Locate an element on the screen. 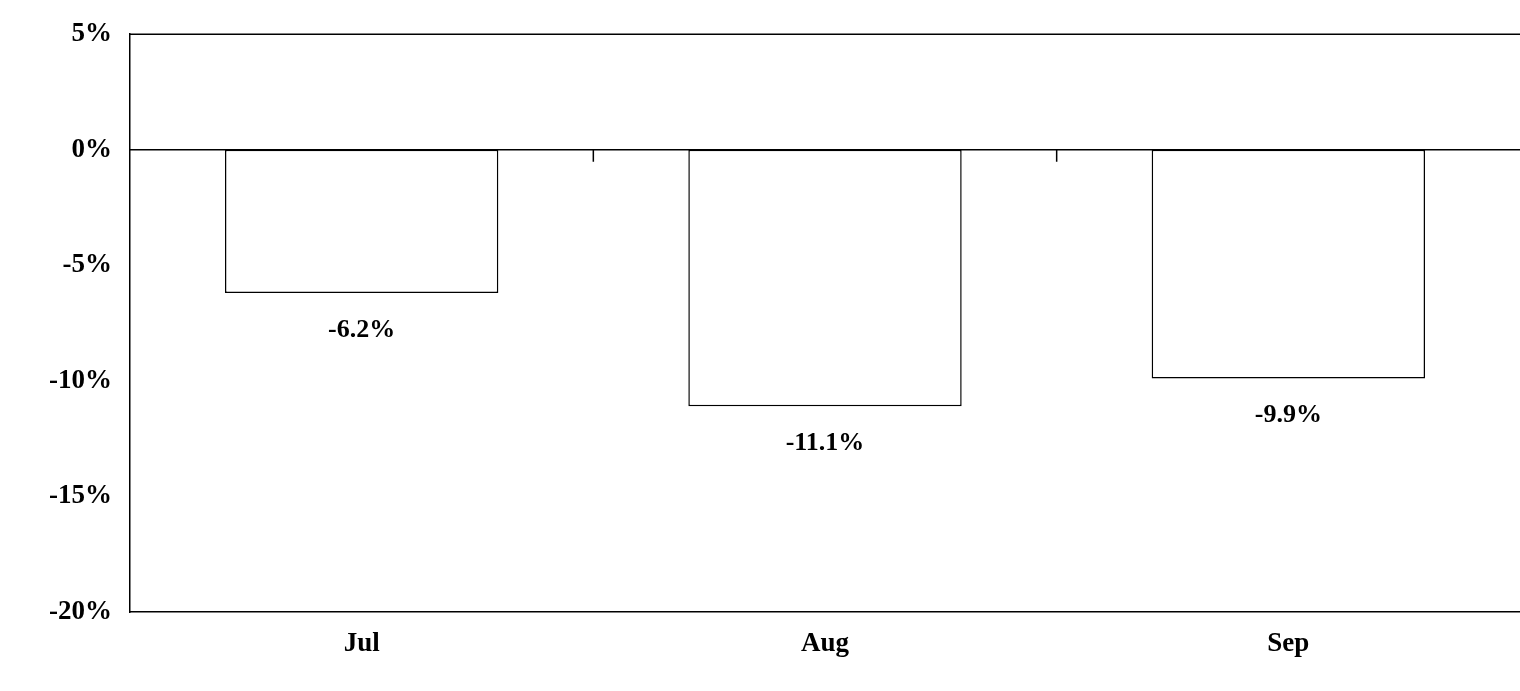  y-tick-label: 5% is located at coordinates (91, 32).